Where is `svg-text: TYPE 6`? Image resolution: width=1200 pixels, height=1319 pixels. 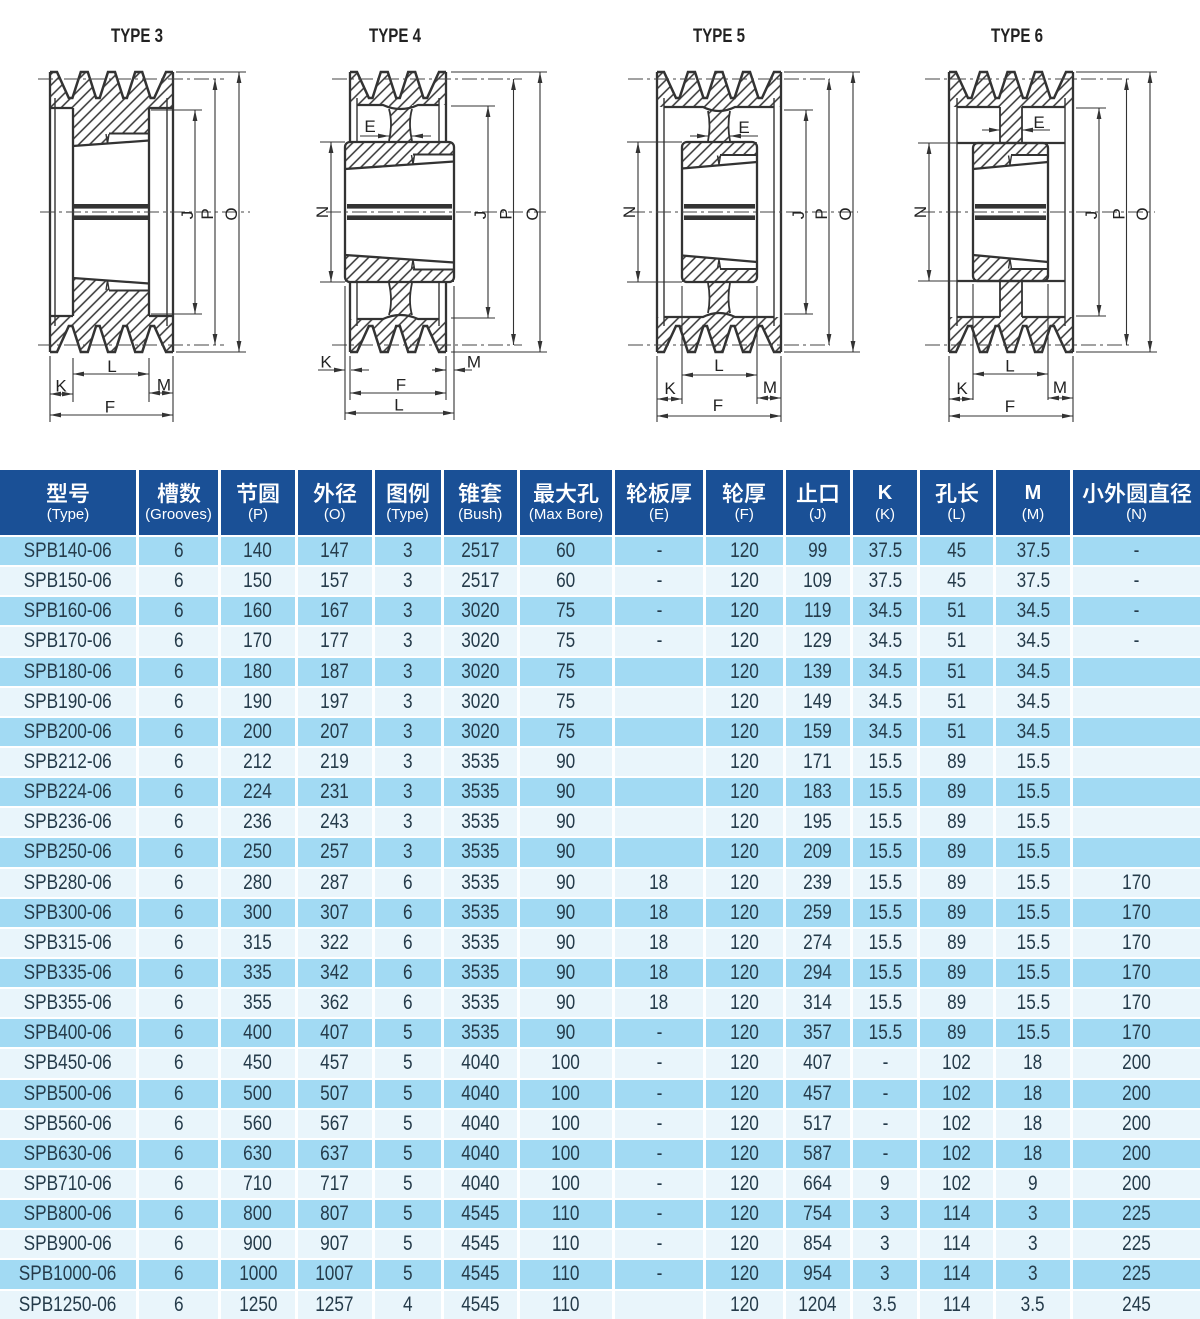 svg-text: TYPE 6 is located at coordinates (1017, 36).